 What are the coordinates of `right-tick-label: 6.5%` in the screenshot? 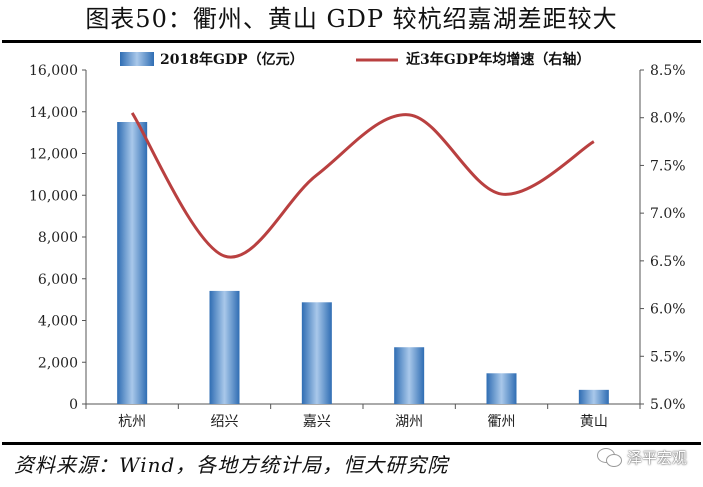 It's located at (668, 262).